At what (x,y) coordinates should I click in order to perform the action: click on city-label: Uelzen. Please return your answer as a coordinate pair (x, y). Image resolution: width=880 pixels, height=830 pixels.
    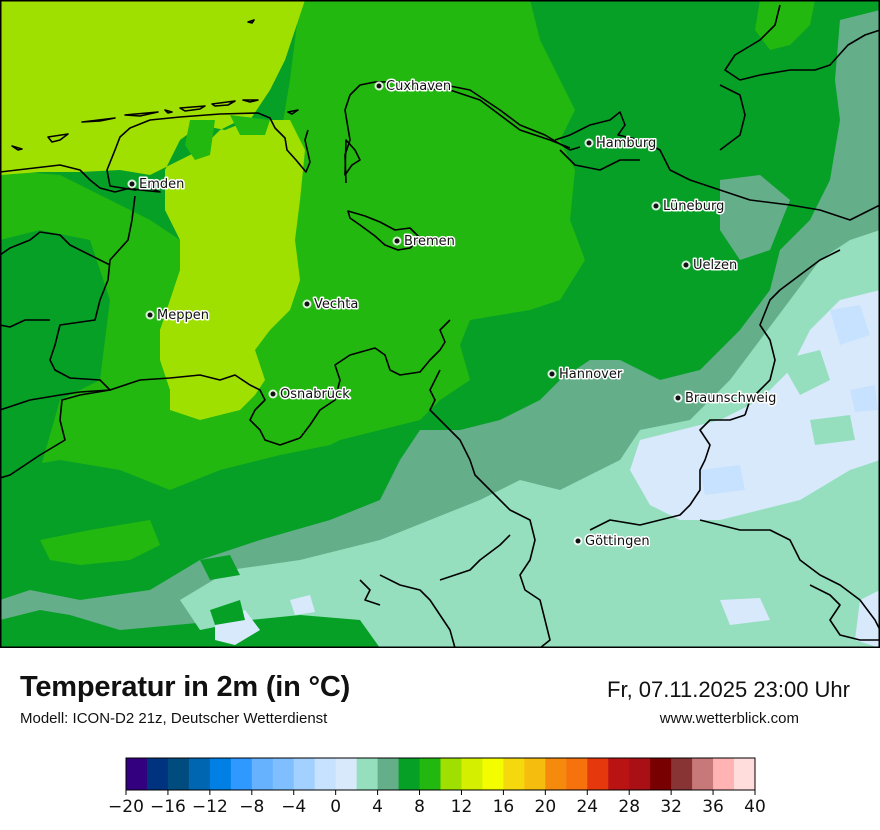
    Looking at the image, I should click on (715, 265).